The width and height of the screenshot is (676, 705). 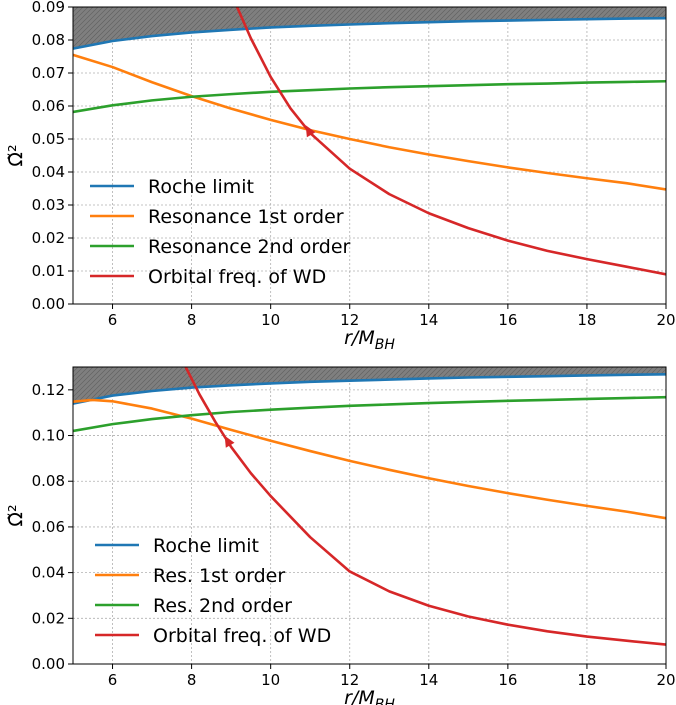 What do you see at coordinates (48, 436) in the screenshot?
I see `y-tick-label: 0.10` at bounding box center [48, 436].